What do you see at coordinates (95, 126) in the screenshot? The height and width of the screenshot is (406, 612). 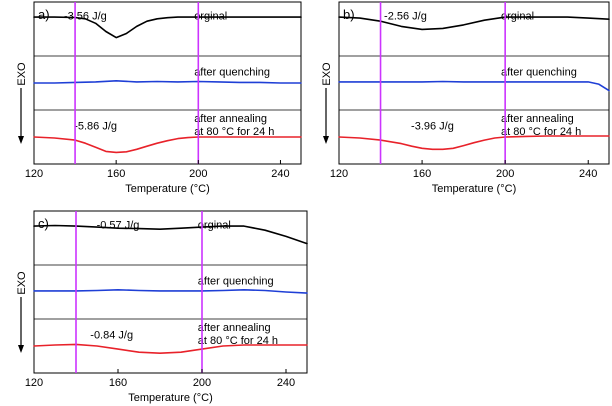 I see `enthalpy-label: -5.86 J/g` at bounding box center [95, 126].